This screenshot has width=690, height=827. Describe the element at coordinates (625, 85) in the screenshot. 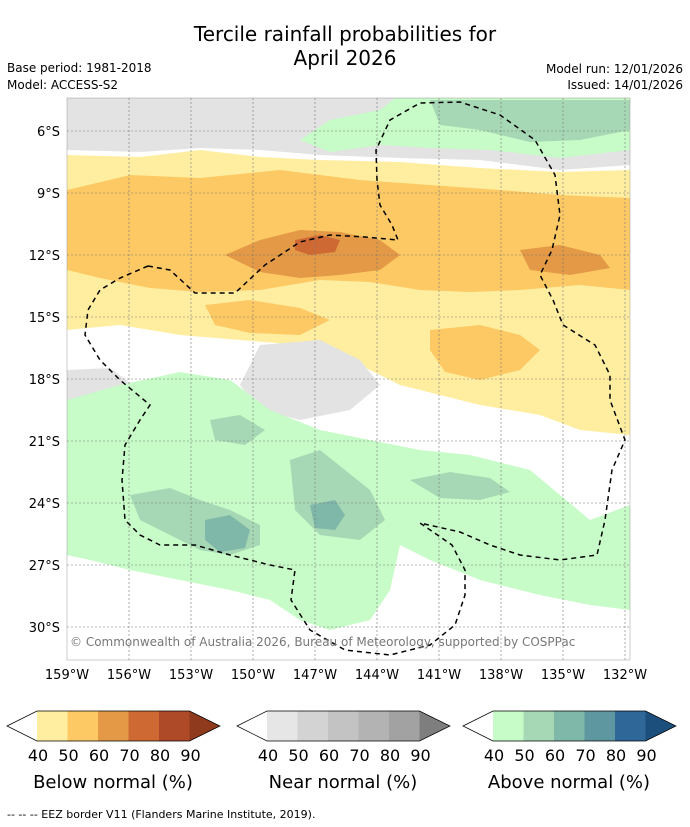

I see `issued-date: Issued: 14/01/2026` at that location.